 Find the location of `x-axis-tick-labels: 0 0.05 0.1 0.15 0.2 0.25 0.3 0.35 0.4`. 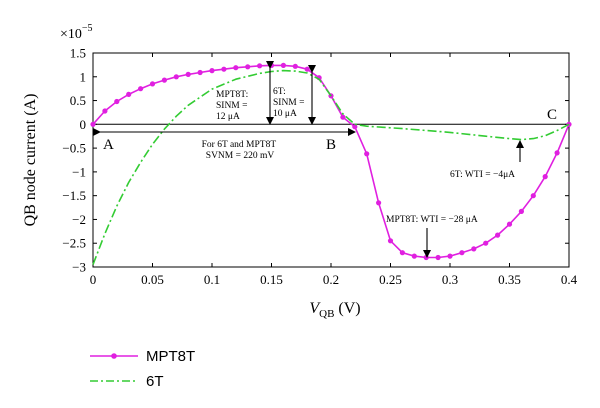

x-axis-tick-labels: 0 0.05 0.1 0.15 0.2 0.25 0.3 0.35 0.4 is located at coordinates (334, 279).